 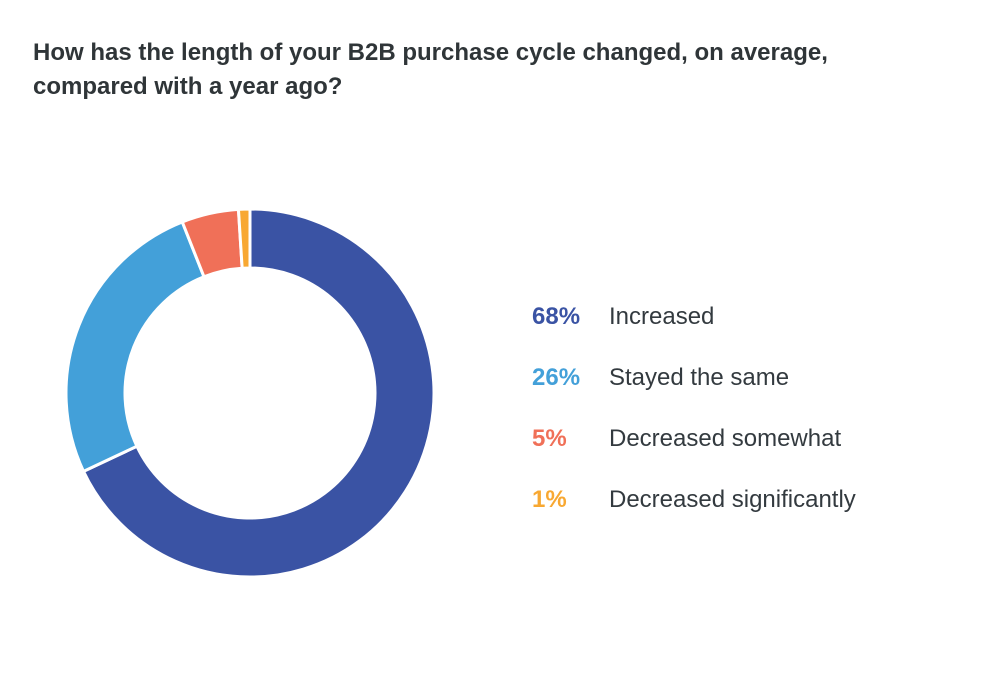 What do you see at coordinates (662, 316) in the screenshot?
I see `legend-label: Increased` at bounding box center [662, 316].